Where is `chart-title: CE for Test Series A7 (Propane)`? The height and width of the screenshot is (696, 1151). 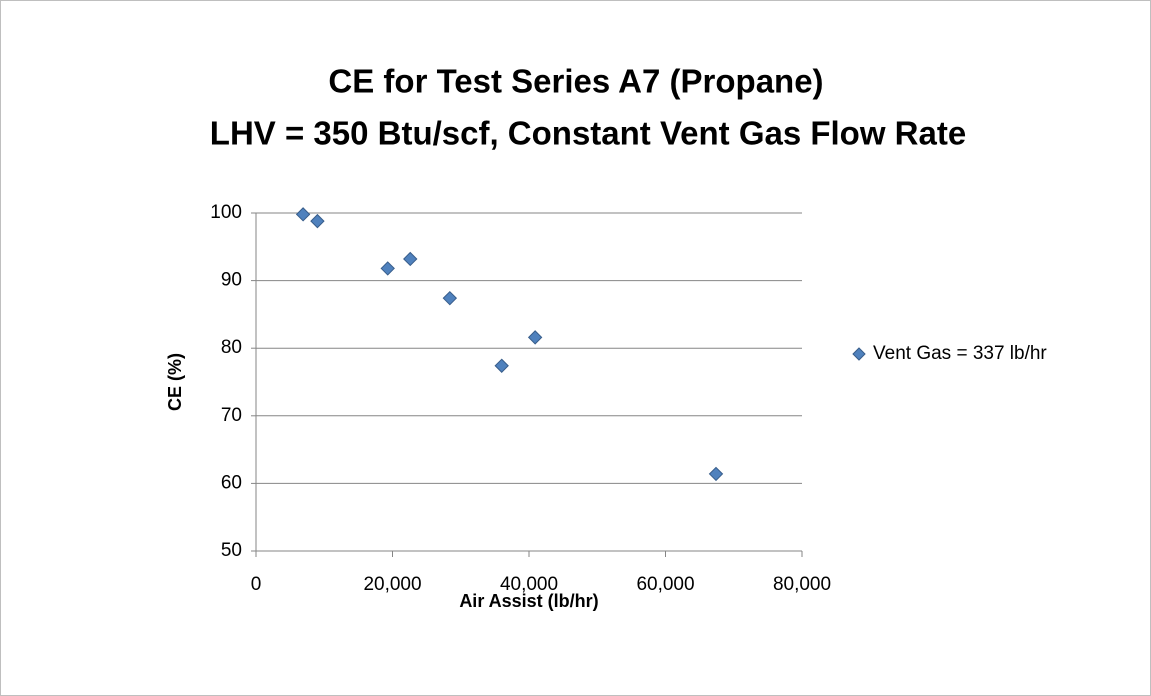 chart-title: CE for Test Series A7 (Propane) is located at coordinates (575, 81).